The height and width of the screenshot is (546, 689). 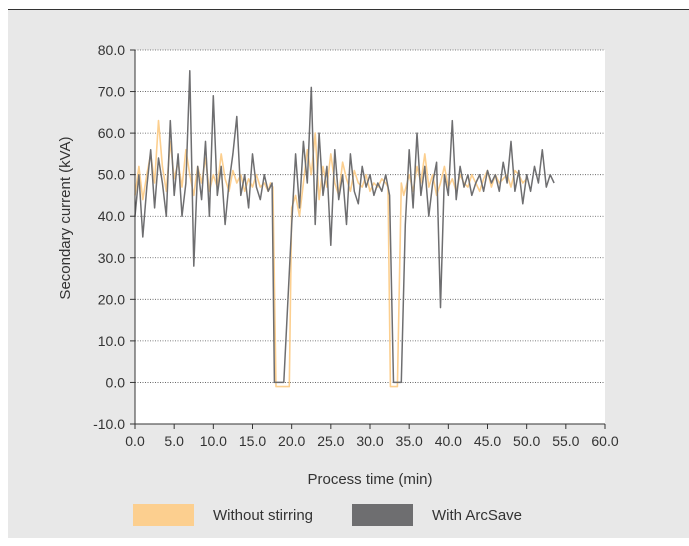 I want to click on x-tick-label: 10.0, so click(x=213, y=441).